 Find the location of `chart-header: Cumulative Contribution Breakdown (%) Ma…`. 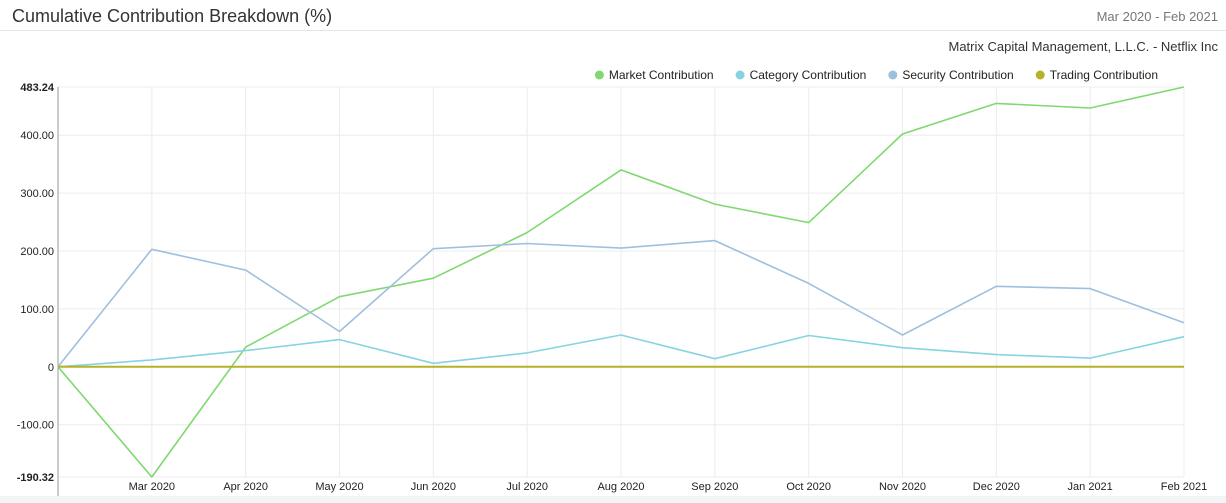

chart-header: Cumulative Contribution Breakdown (%) Ma… is located at coordinates (613, 15).